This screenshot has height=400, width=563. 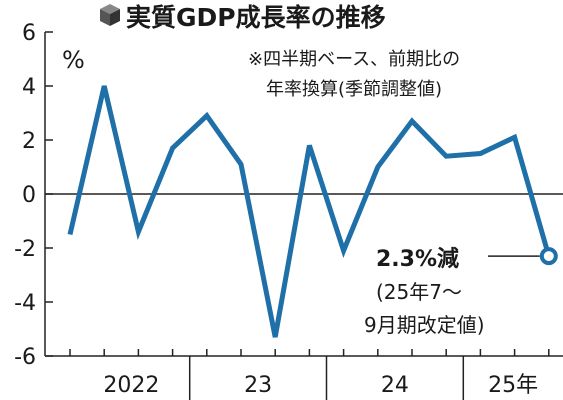 I want to click on y-tick-label: 4, so click(x=29, y=87).